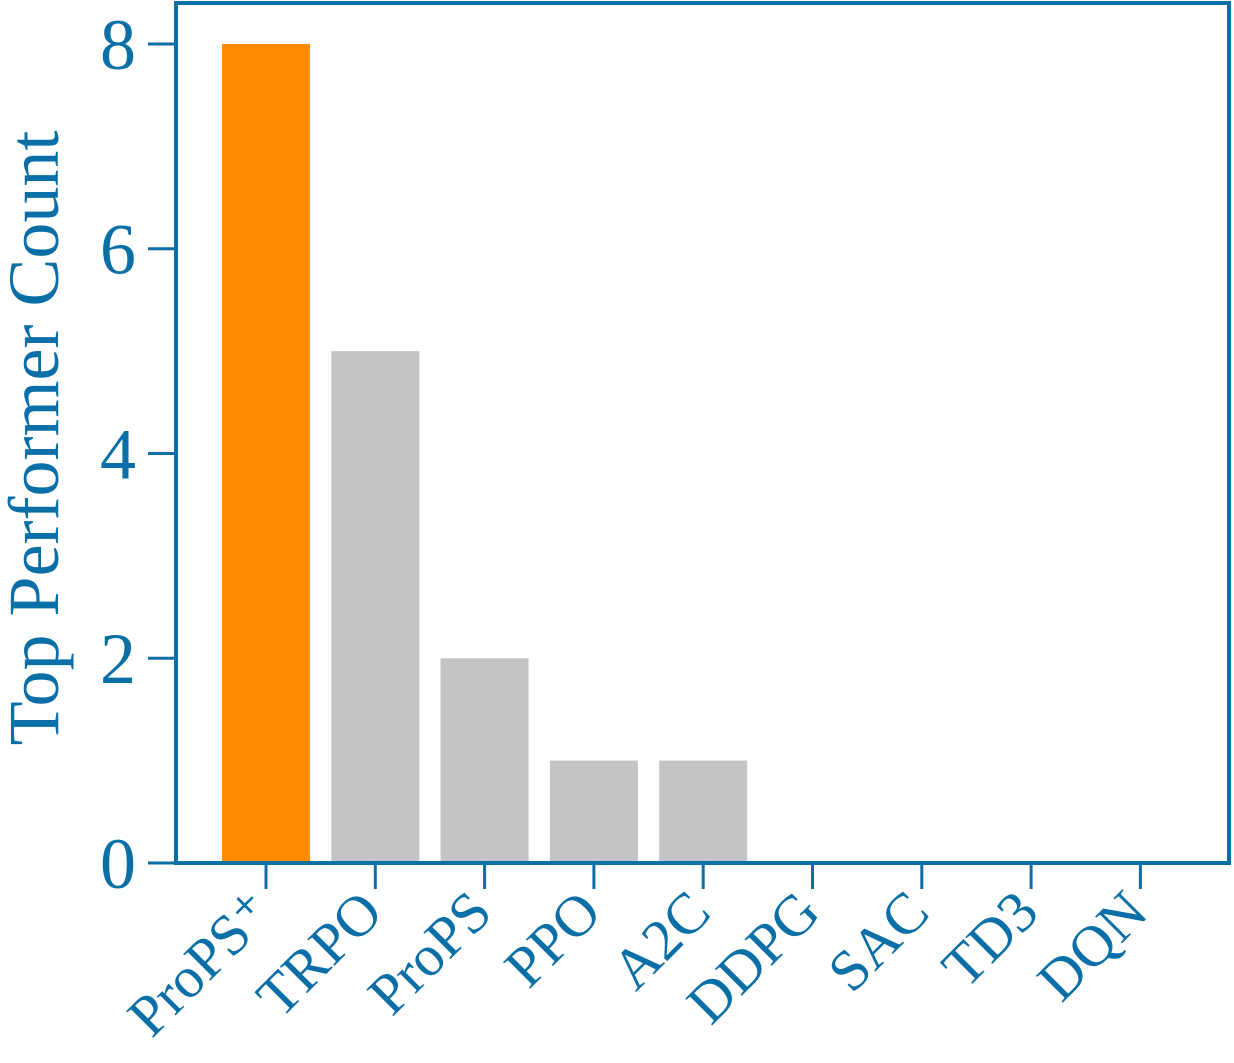 Image resolution: width=1234 pixels, height=1063 pixels. Describe the element at coordinates (878, 941) in the screenshot. I see `x-tick-label: SAC` at that location.